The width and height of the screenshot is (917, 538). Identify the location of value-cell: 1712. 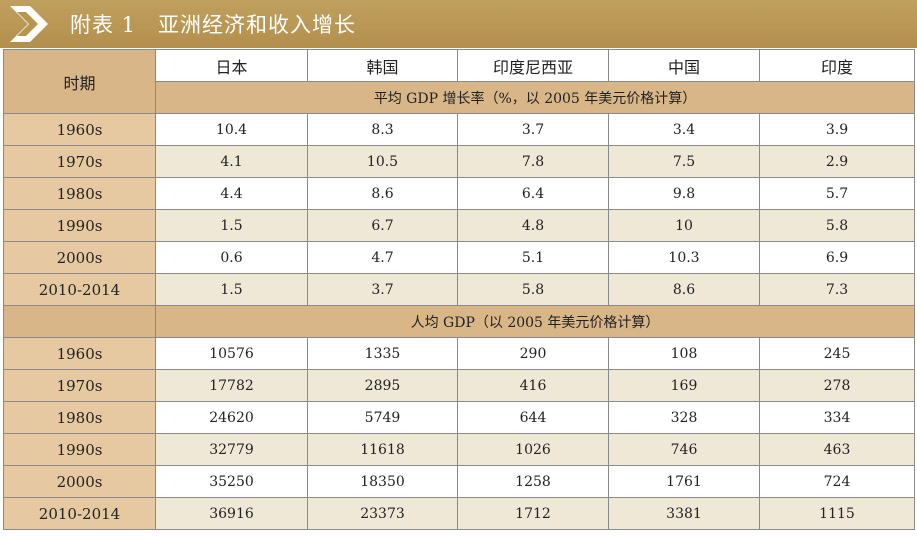
(533, 513).